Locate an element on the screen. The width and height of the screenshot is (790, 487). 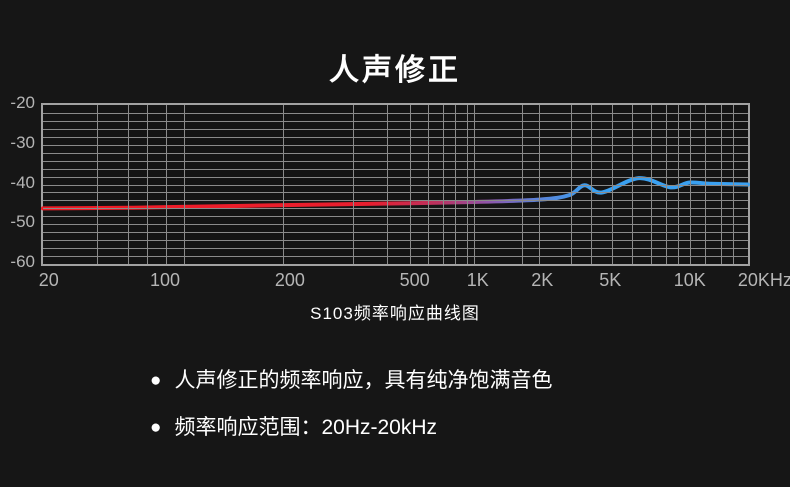
chart-caption: S103频率响应曲线图 is located at coordinates (395, 313).